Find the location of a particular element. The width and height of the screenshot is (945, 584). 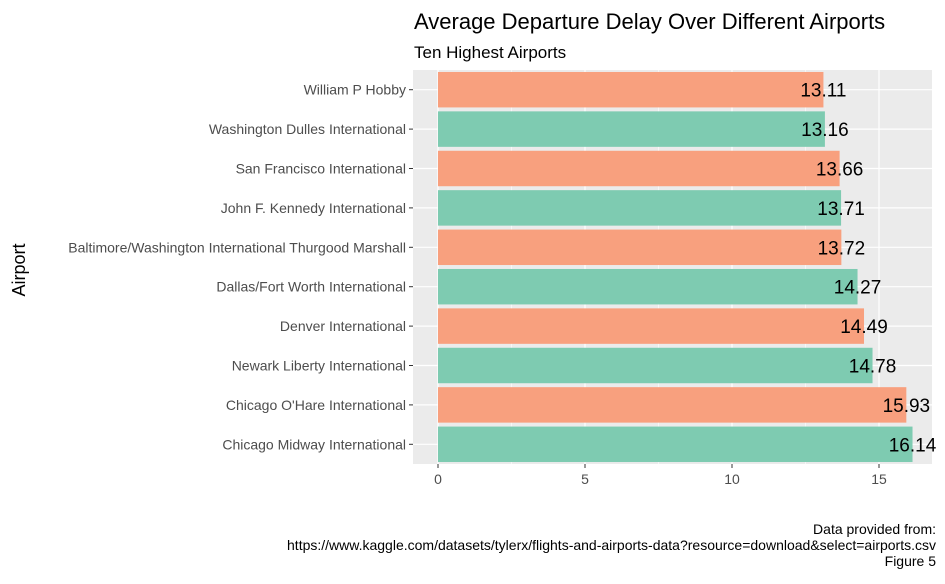

category-label: Denver International is located at coordinates (343, 326).